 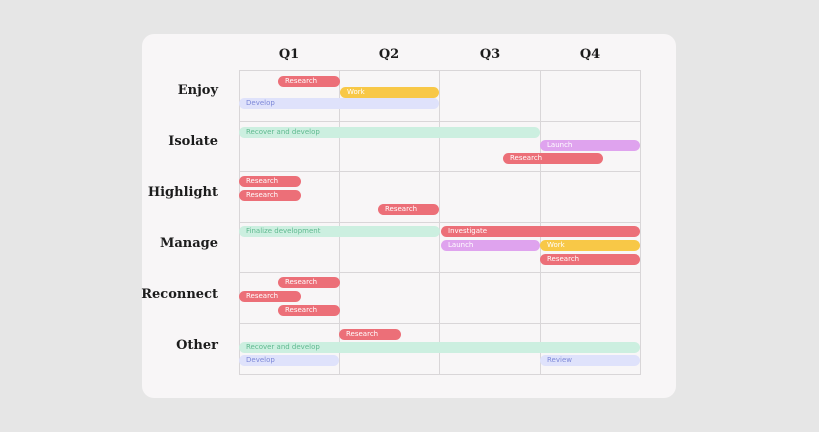 What do you see at coordinates (197, 345) in the screenshot?
I see `row-label-other: Other` at bounding box center [197, 345].